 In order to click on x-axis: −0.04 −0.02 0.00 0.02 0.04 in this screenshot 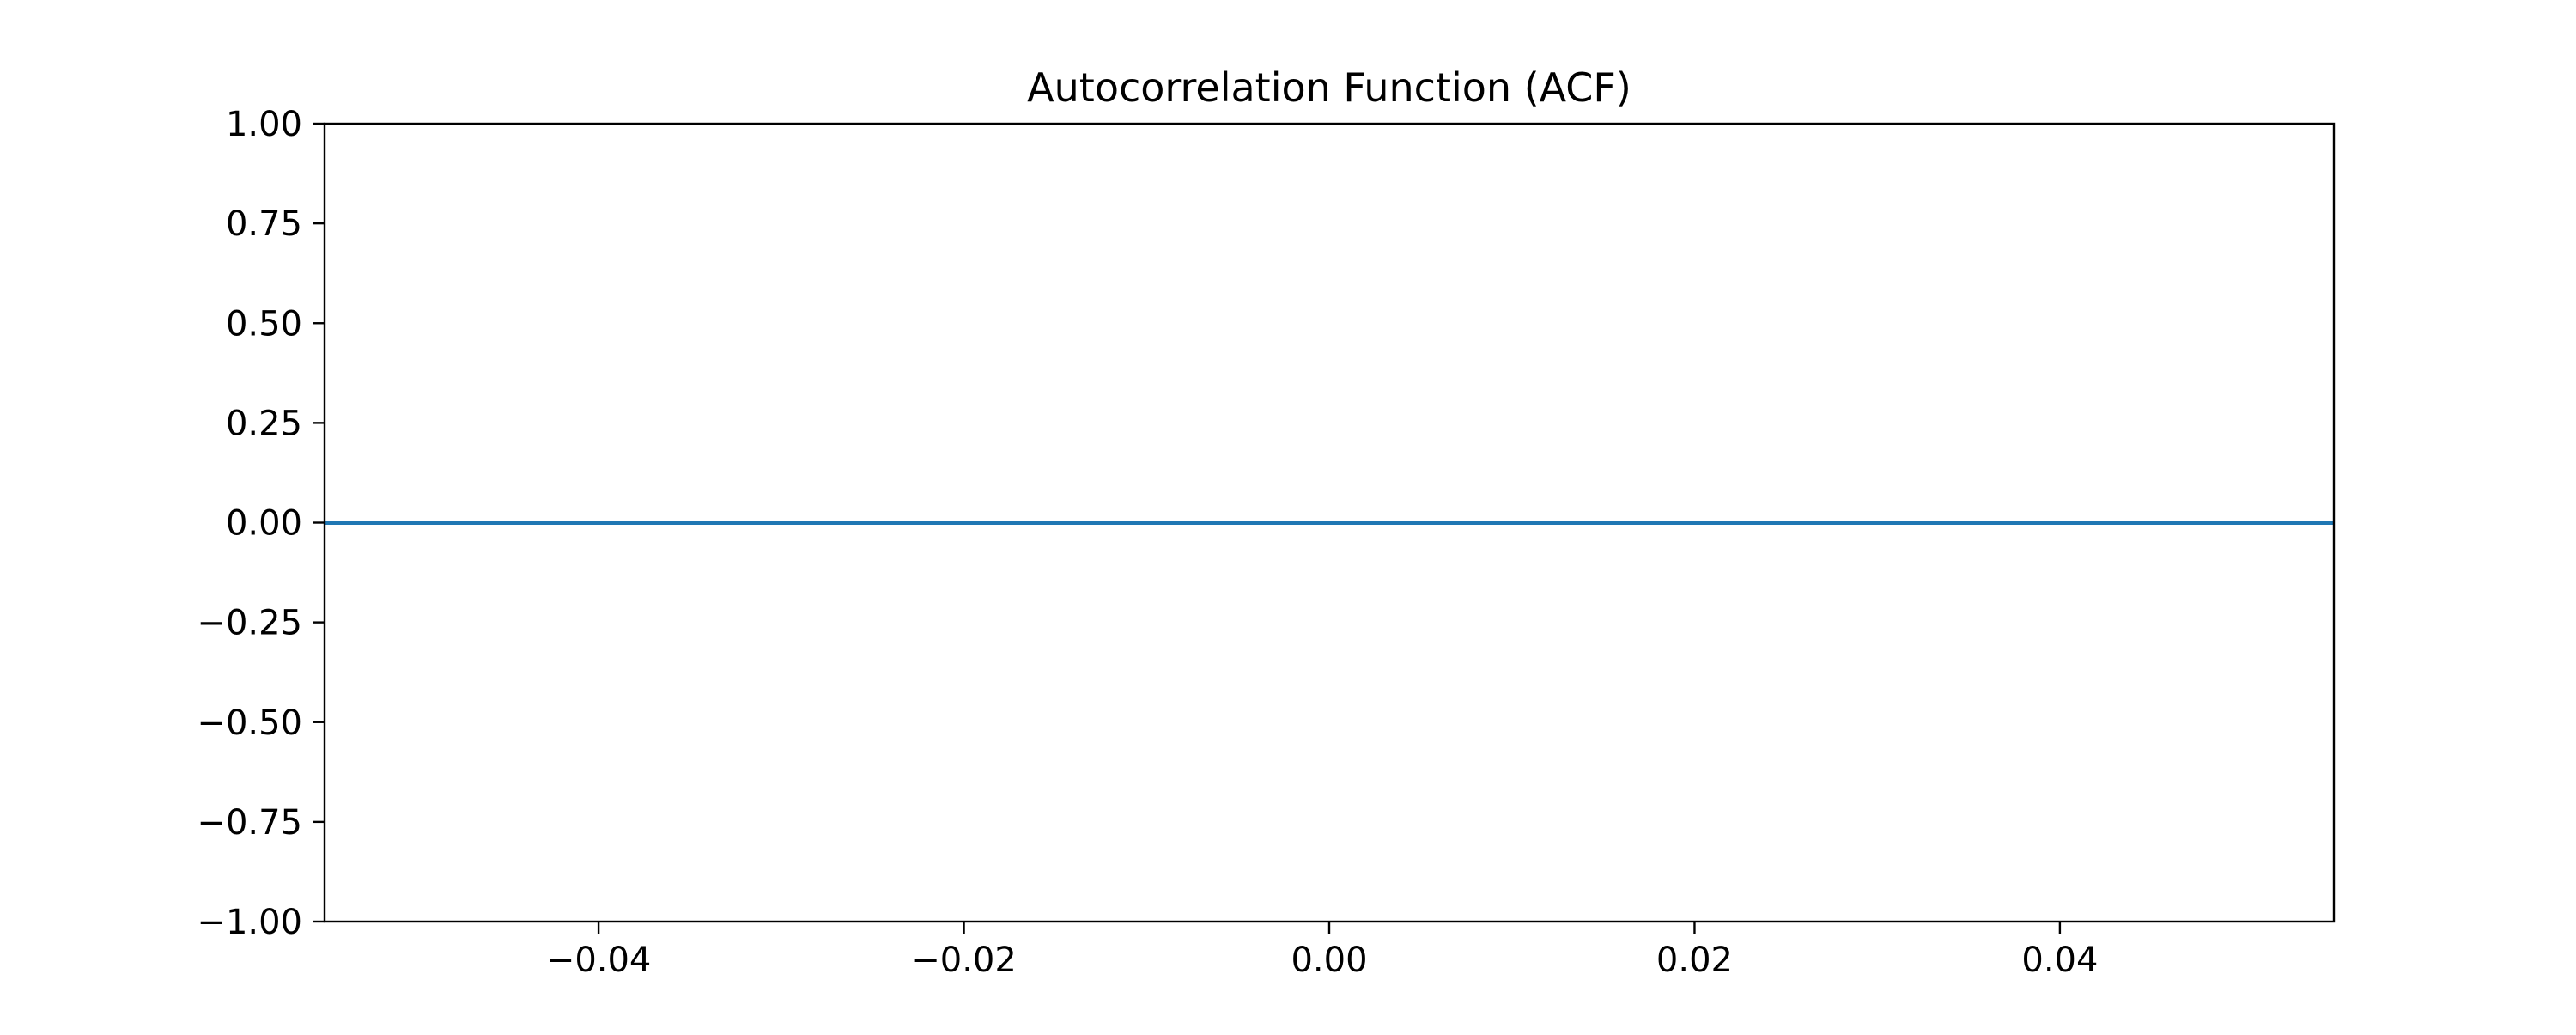, I will do `click(1322, 951)`.